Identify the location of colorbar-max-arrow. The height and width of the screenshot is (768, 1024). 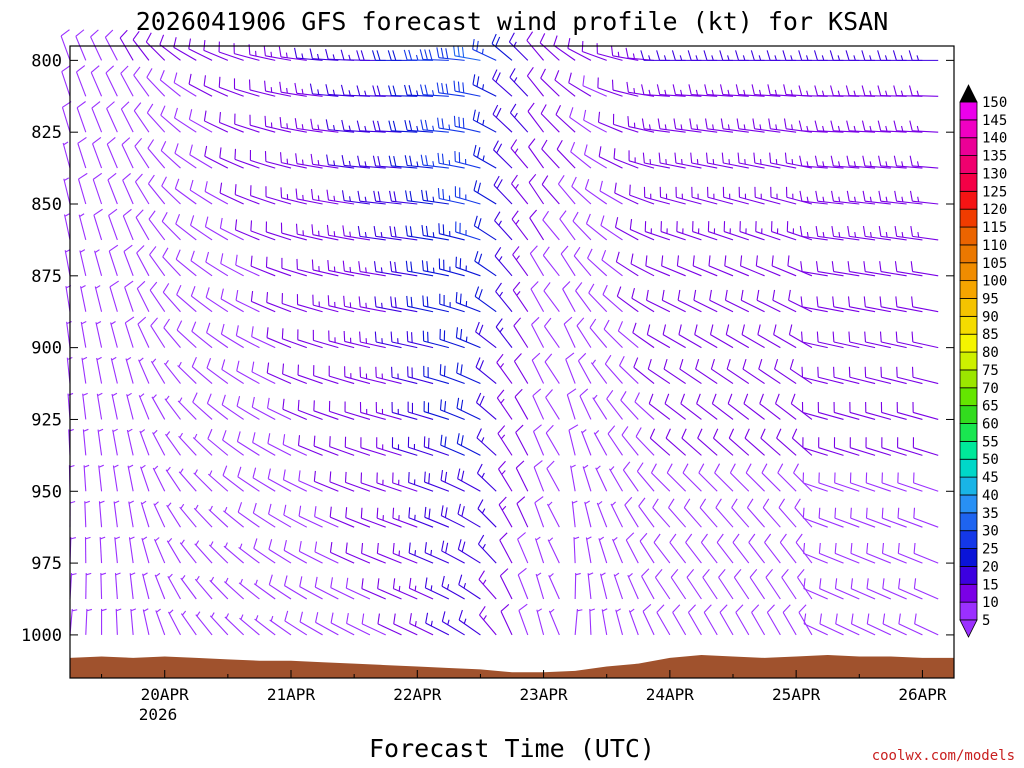
(968, 93).